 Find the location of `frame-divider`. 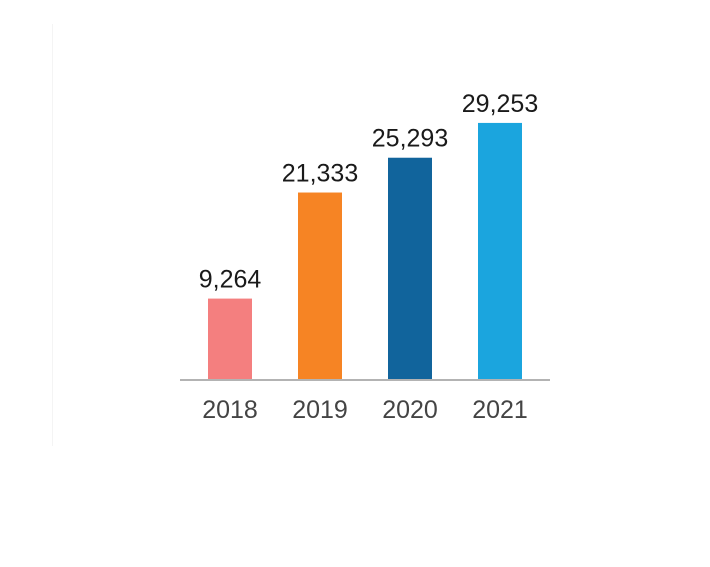

frame-divider is located at coordinates (52, 235).